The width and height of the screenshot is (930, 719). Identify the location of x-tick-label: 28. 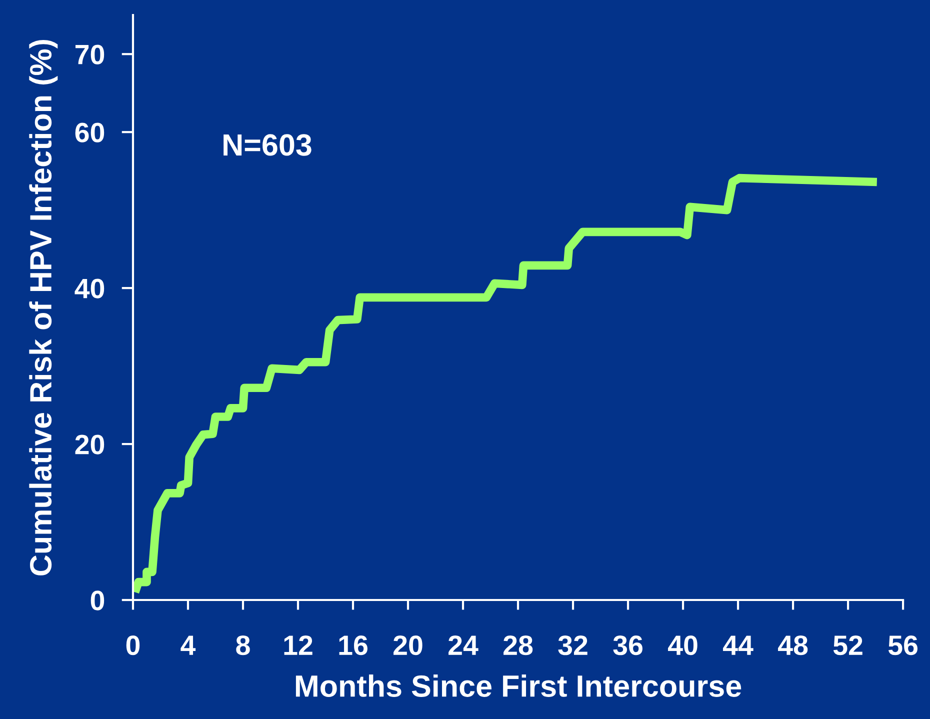
(518, 645).